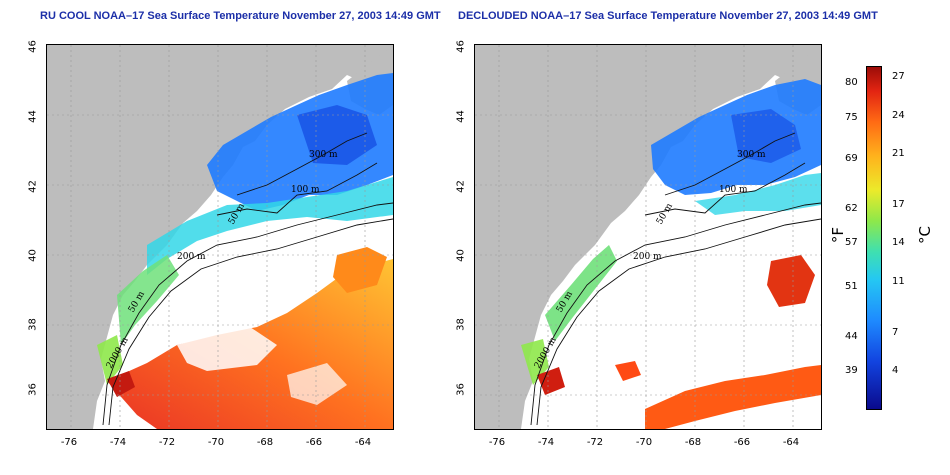 The width and height of the screenshot is (950, 475). What do you see at coordinates (628, 371) in the screenshot?
I see `warm-patch-sst` at bounding box center [628, 371].